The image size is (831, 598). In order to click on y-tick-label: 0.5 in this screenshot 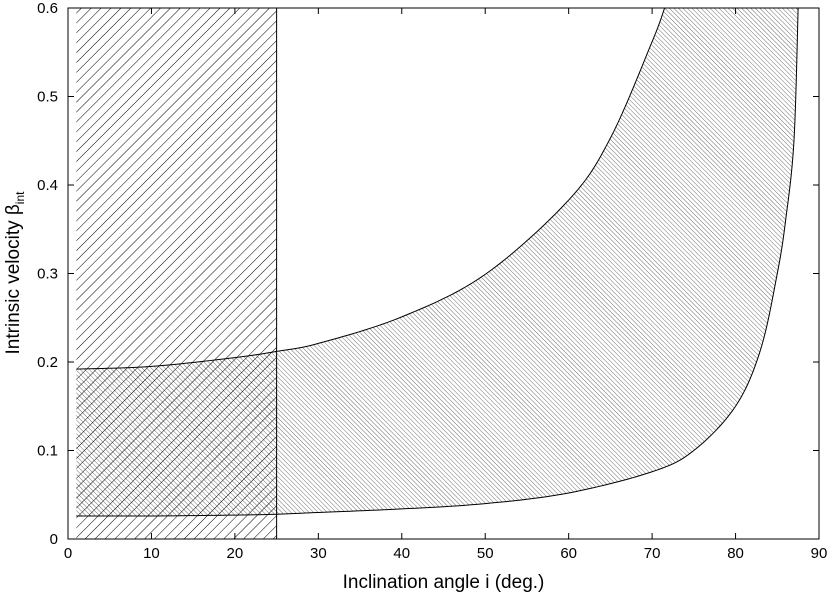, I will do `click(47, 97)`.